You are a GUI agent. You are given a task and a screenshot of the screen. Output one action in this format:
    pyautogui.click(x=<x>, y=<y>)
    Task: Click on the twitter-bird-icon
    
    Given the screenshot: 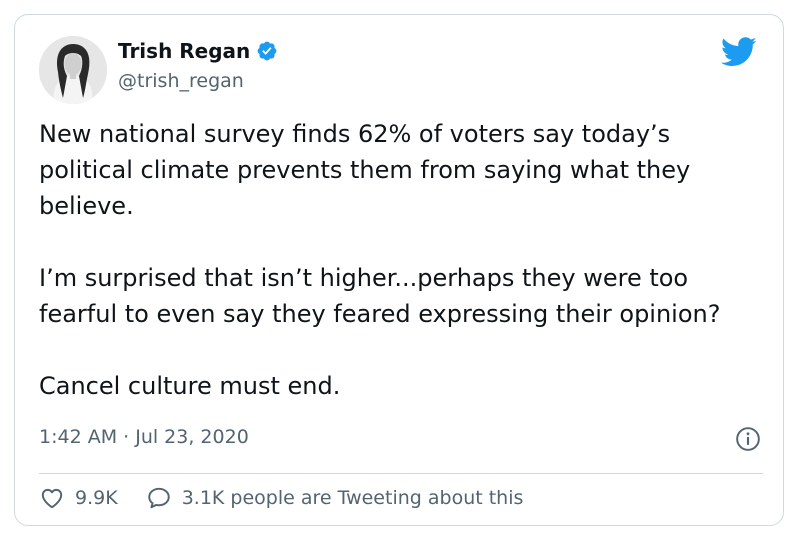 What is the action you would take?
    pyautogui.click(x=738, y=52)
    